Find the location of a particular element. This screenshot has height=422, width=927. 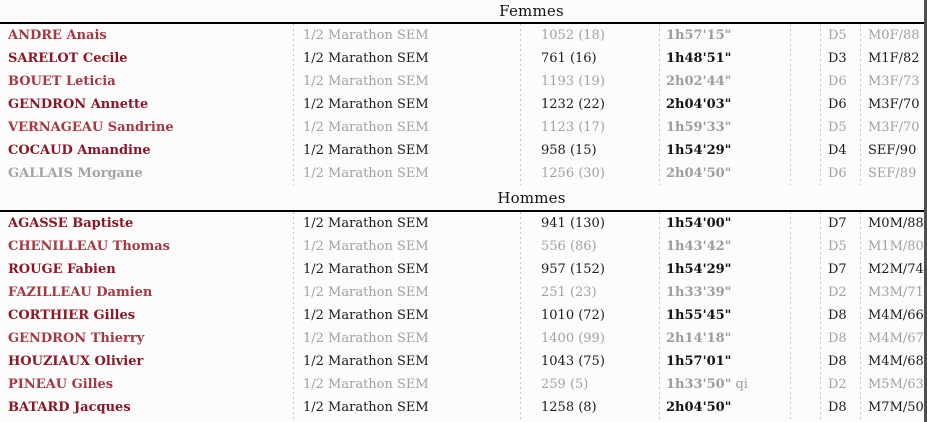

bib-number: 761 (16) is located at coordinates (569, 58).